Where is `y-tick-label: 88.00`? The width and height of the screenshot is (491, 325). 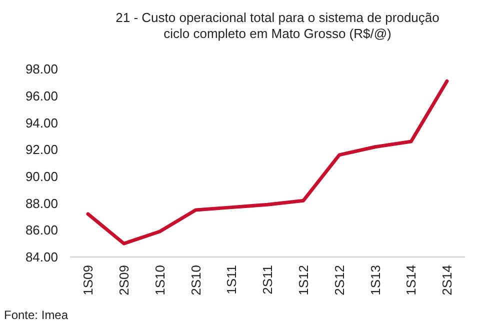
y-tick-label: 88.00 is located at coordinates (41, 203).